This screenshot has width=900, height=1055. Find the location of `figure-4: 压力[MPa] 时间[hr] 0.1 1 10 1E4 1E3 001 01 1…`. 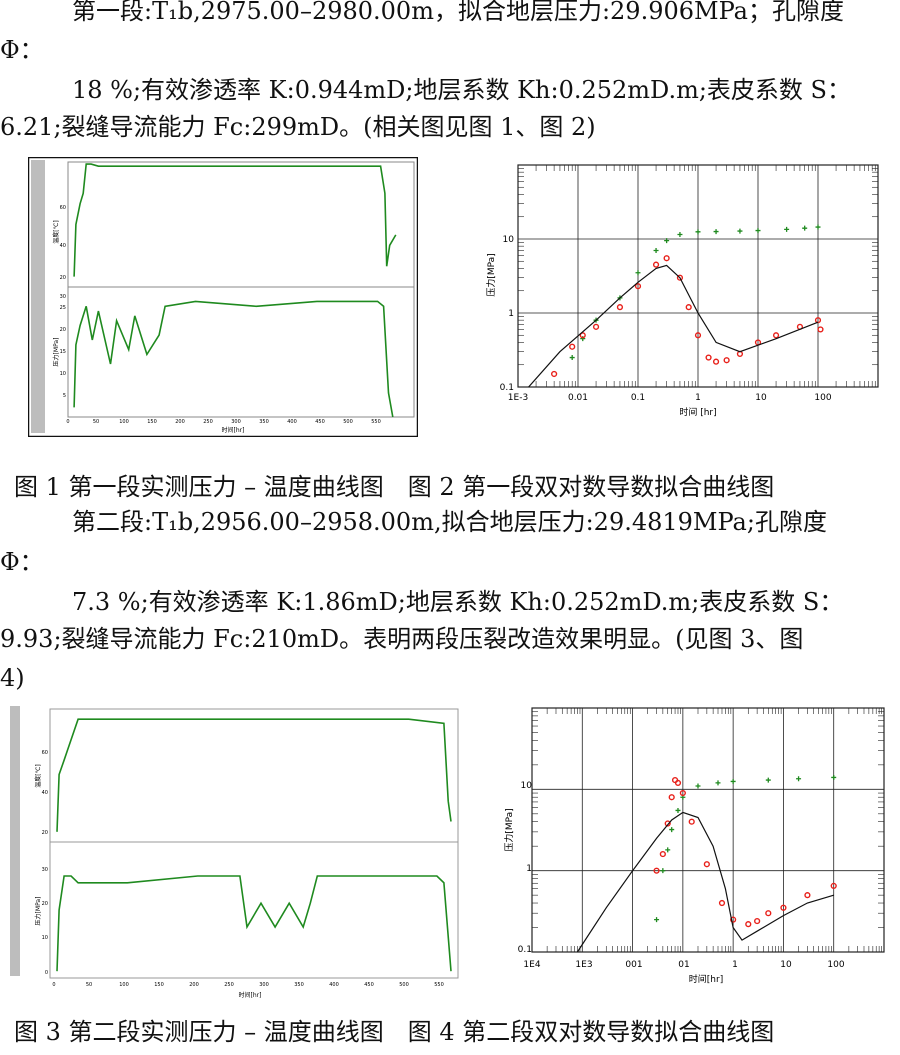

figure-4: 压力[MPa] 时间[hr] 0.1 1 10 1E4 1E3 001 01 1… is located at coordinates (694, 846).